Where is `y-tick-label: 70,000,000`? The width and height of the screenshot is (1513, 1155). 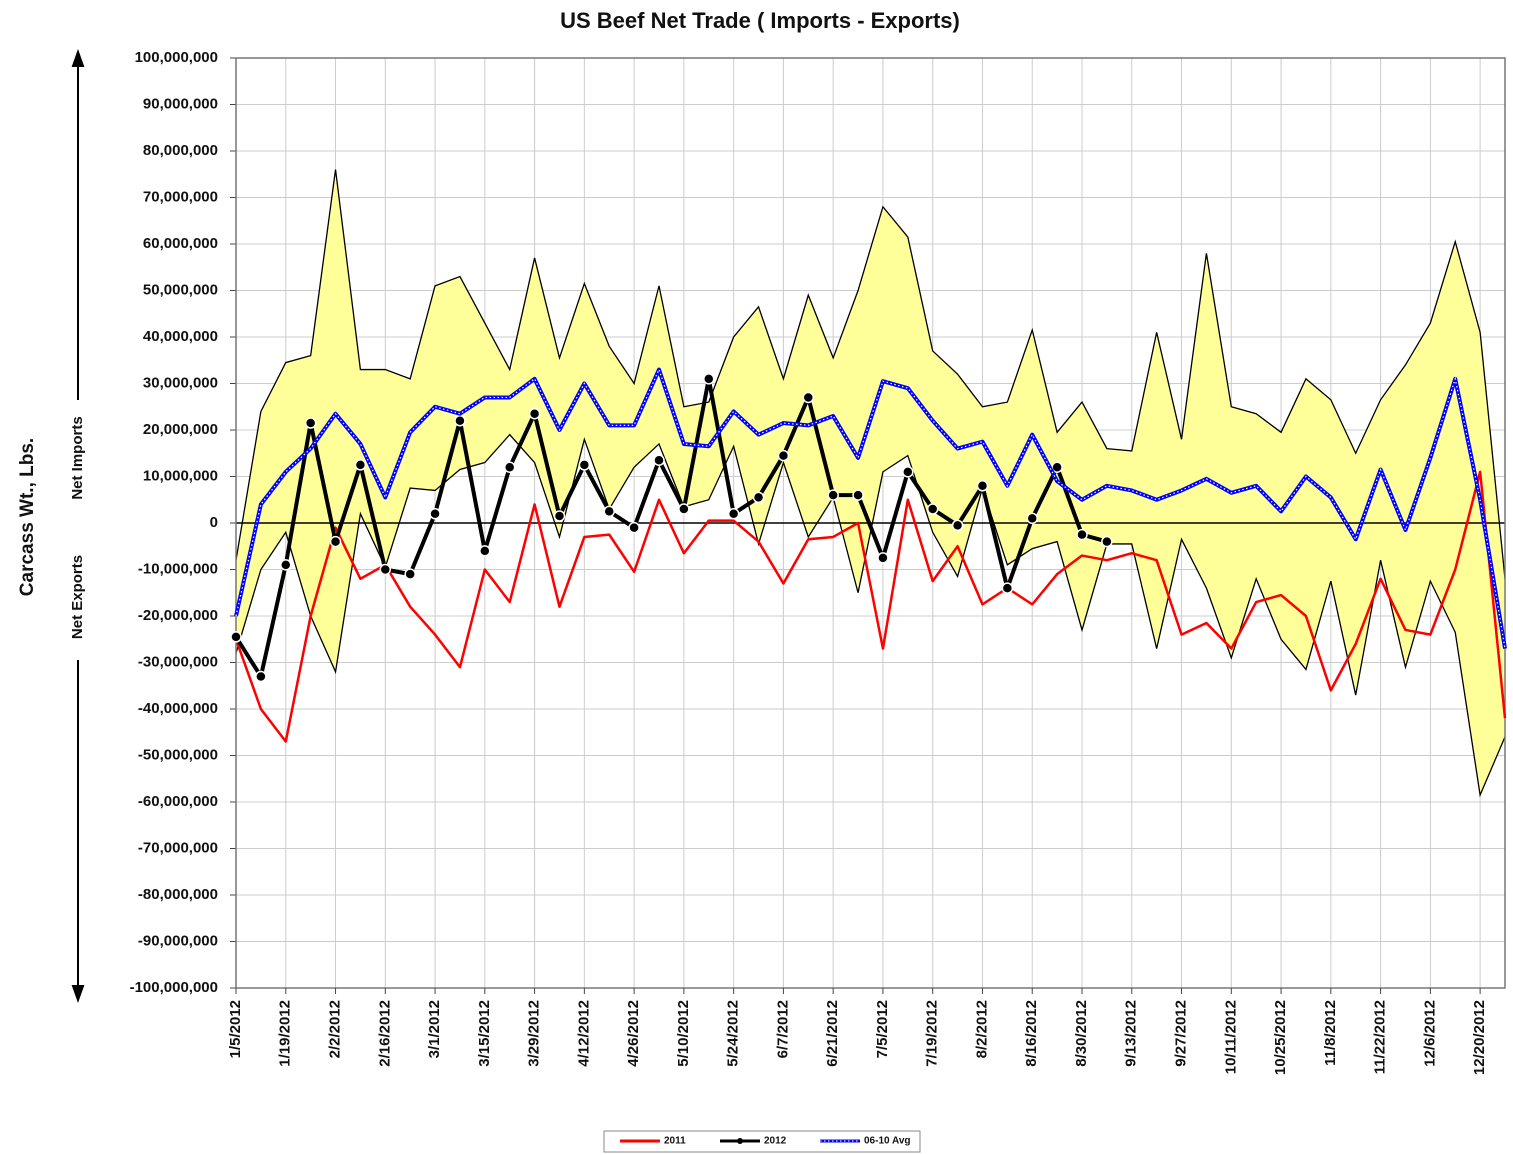 y-tick-label: 70,000,000 is located at coordinates (180, 196).